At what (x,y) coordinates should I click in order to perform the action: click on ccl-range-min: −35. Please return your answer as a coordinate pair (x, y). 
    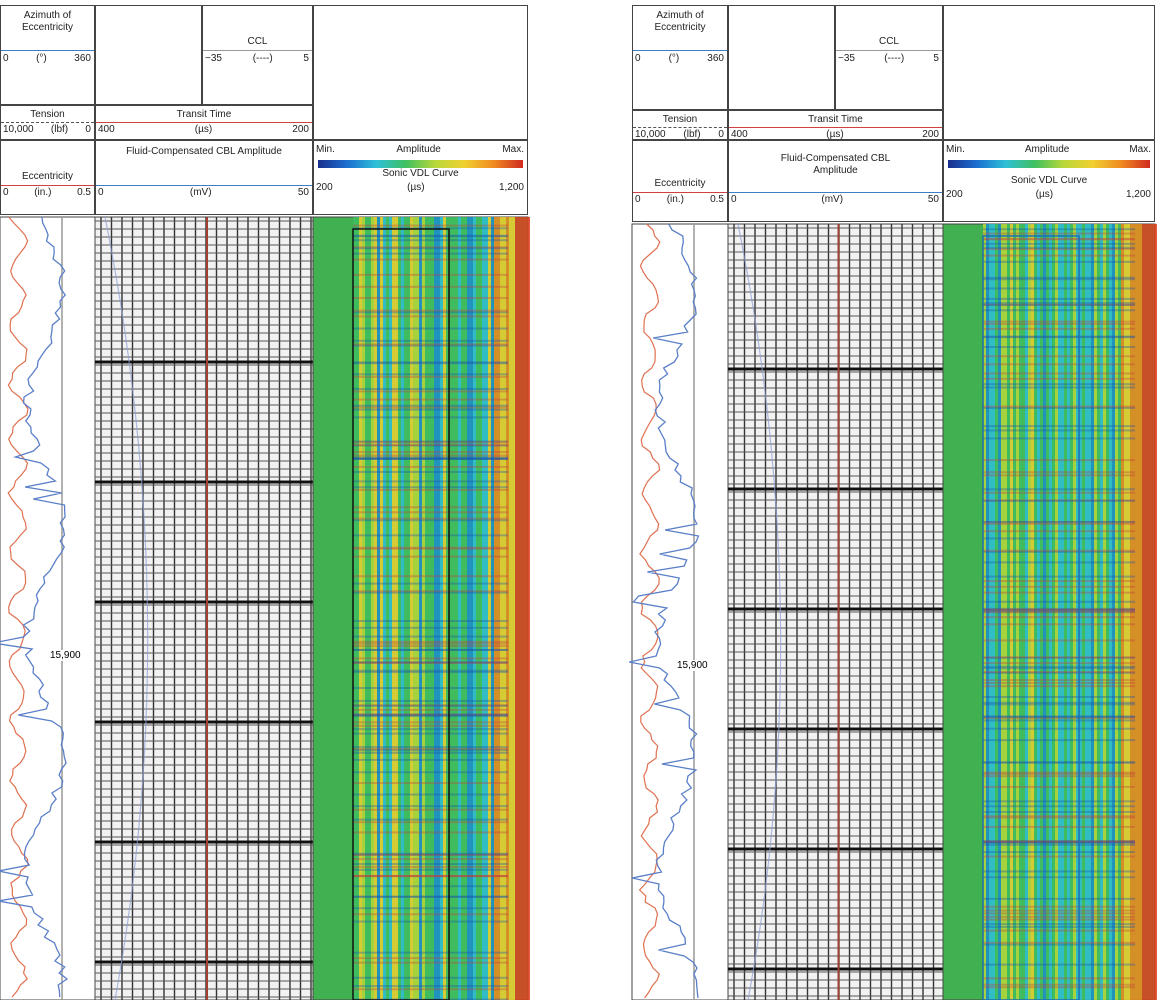
    Looking at the image, I should click on (213, 58).